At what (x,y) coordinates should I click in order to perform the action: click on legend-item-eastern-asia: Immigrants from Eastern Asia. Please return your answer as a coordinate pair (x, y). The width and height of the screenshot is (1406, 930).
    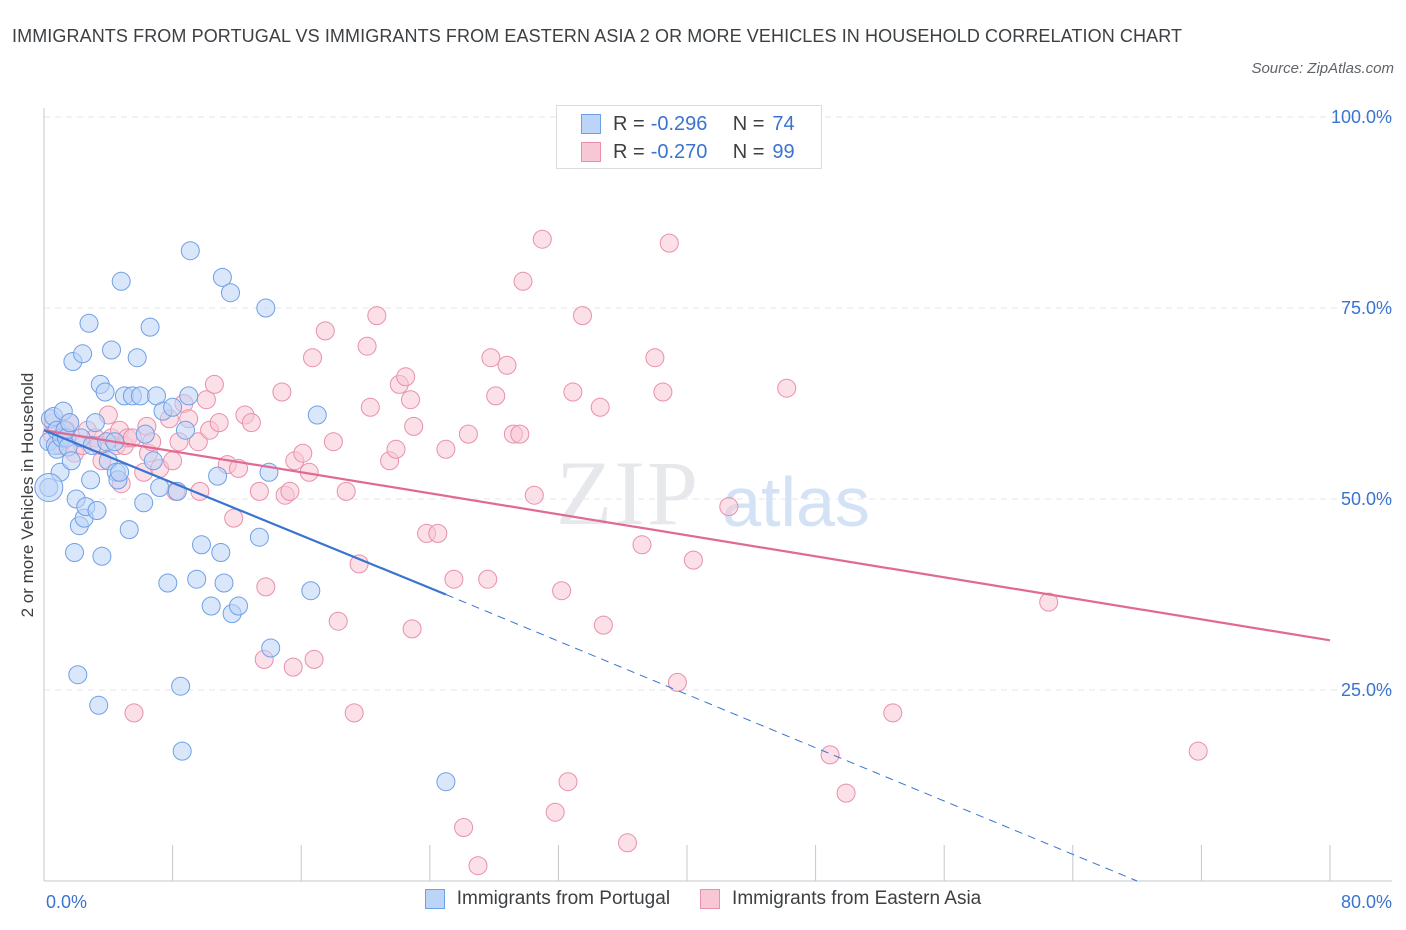
    Looking at the image, I should click on (840, 899).